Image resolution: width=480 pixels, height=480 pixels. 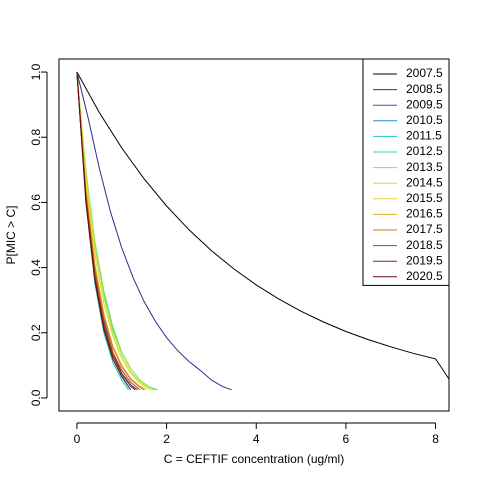 I want to click on x-tick-label: 0, so click(x=77, y=439).